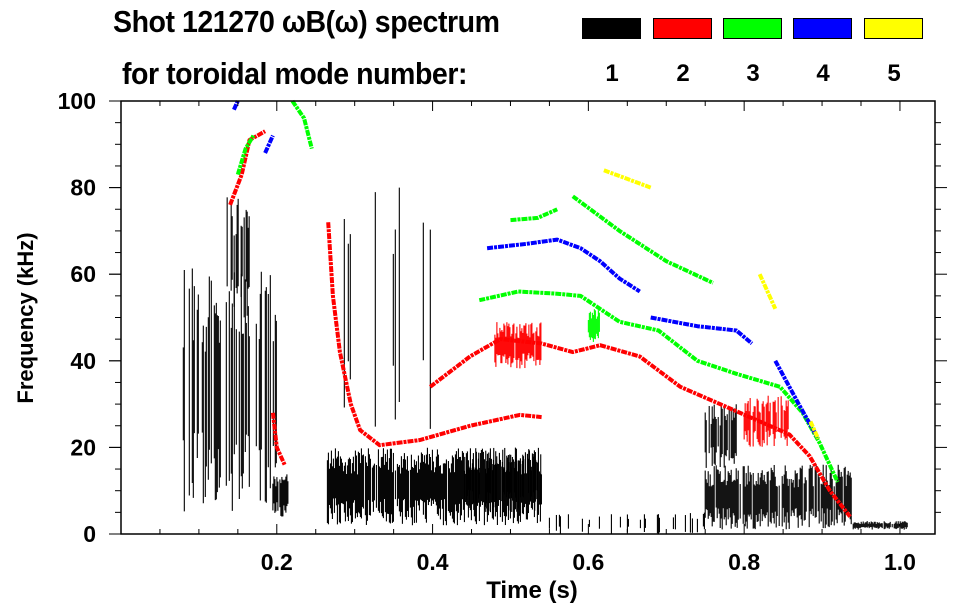  I want to click on y-tick-label: 0, so click(89, 534).